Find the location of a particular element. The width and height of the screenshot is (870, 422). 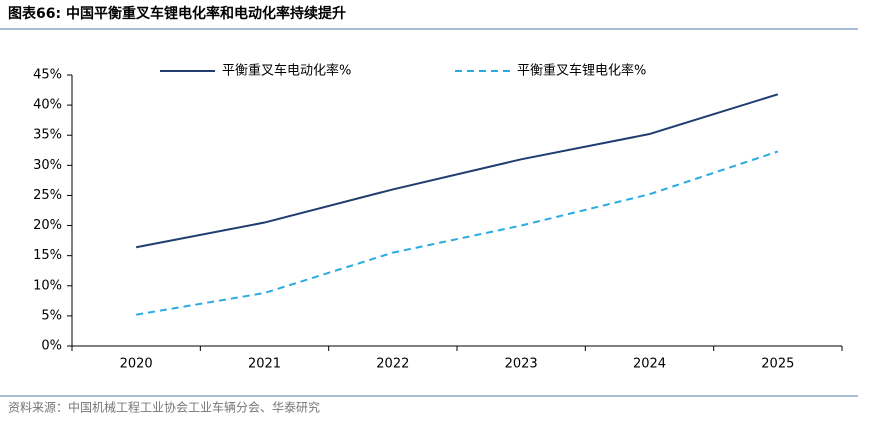

y-tick-label: 45% is located at coordinates (47, 75).